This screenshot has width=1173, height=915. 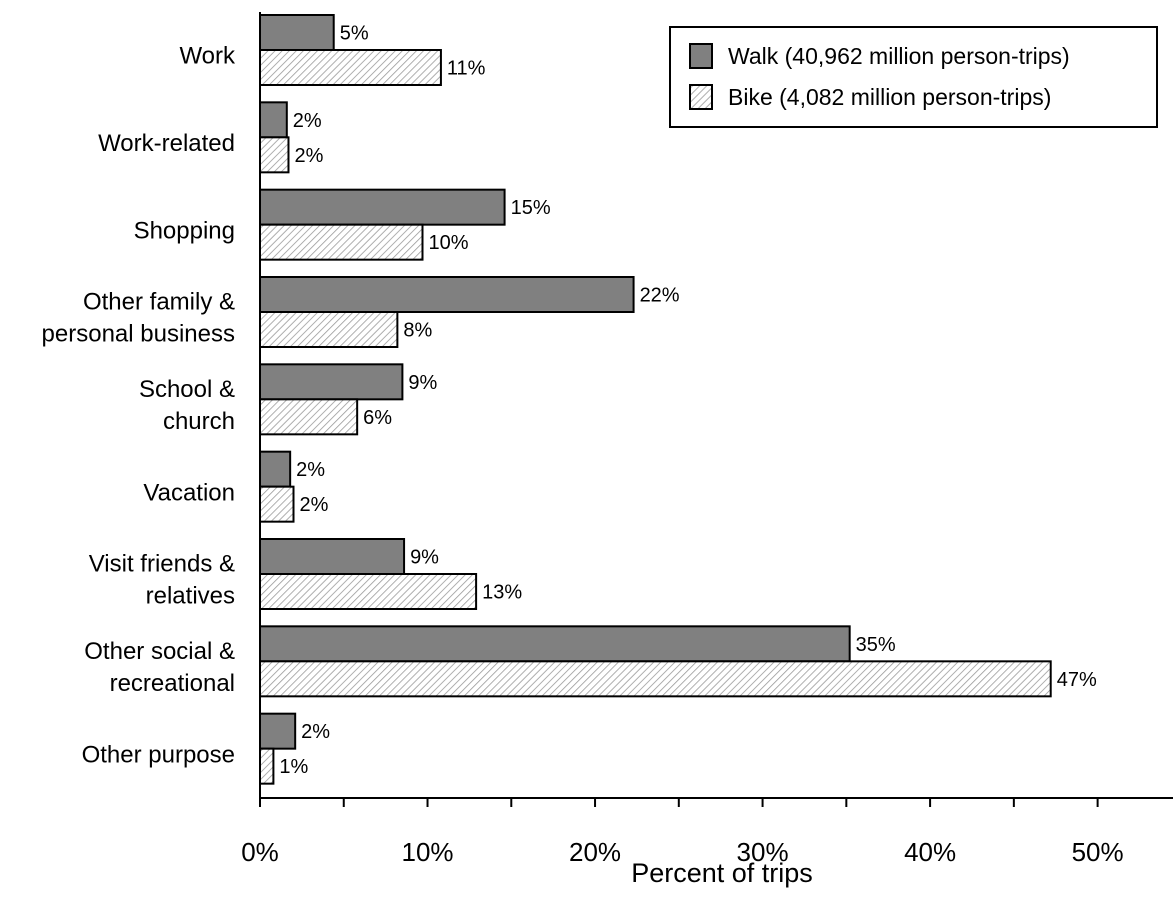 I want to click on bar-walk-work, so click(x=297, y=32).